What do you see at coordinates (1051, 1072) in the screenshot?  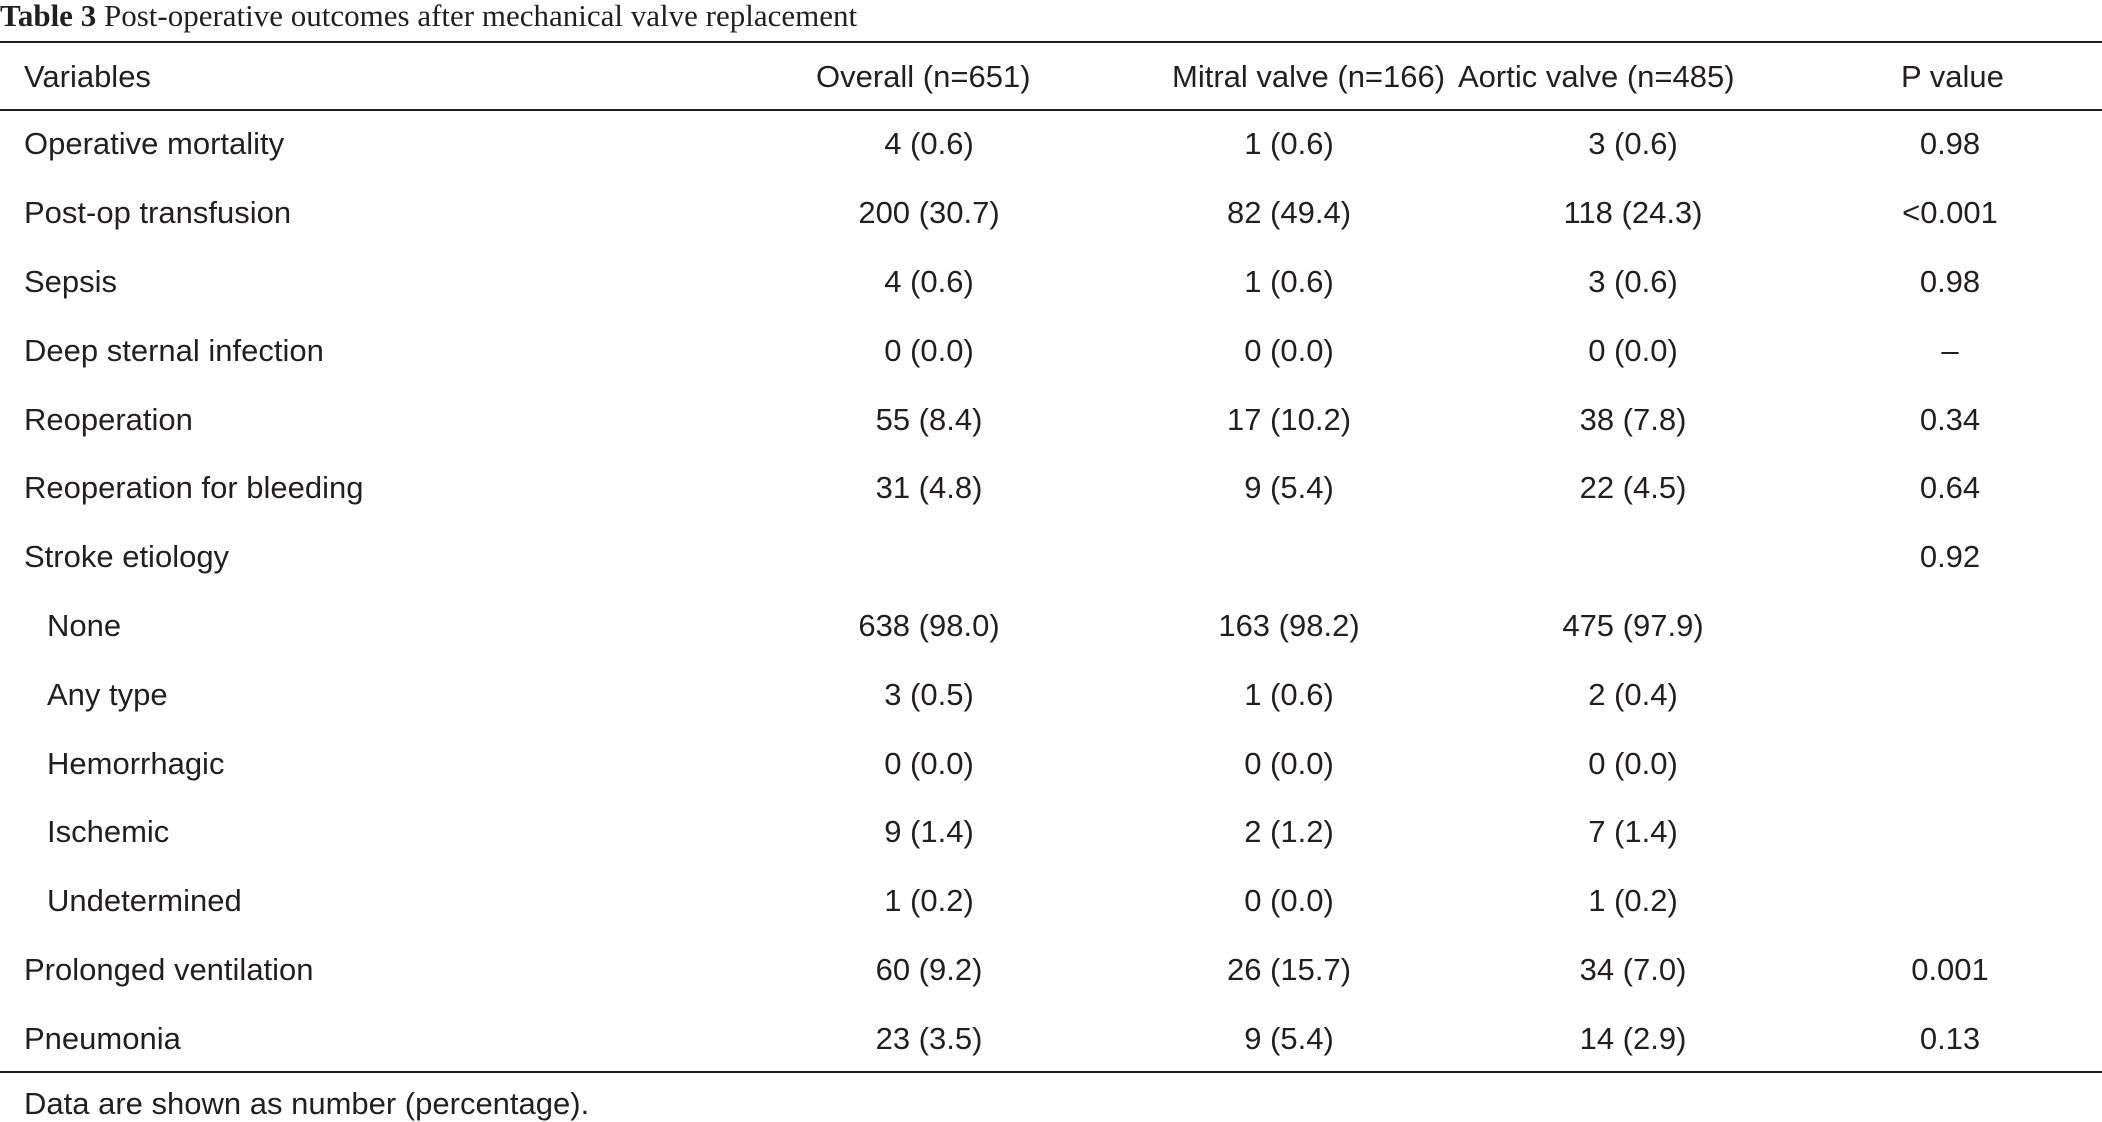 I see `bottom-rule` at bounding box center [1051, 1072].